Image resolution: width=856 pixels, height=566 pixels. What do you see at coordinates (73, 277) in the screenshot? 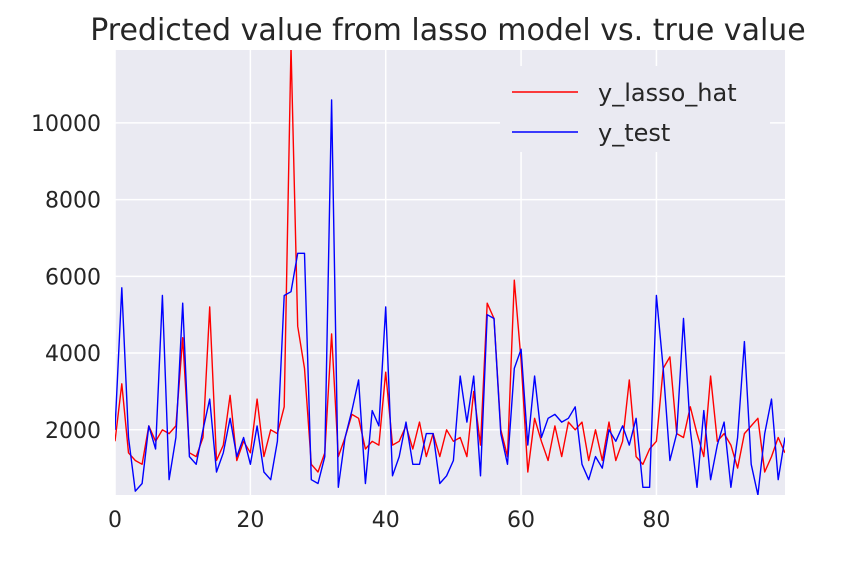
I see `y-tick-label: 6000` at bounding box center [73, 277].